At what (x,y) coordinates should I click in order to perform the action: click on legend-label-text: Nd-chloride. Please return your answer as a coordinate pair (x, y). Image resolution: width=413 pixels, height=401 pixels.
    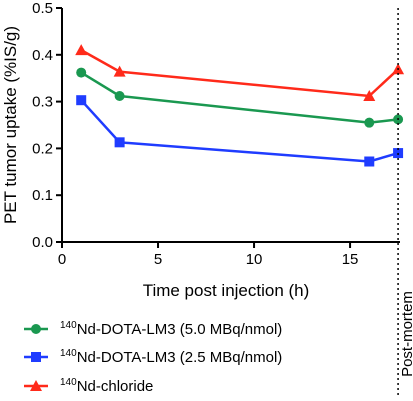
    Looking at the image, I should click on (115, 386).